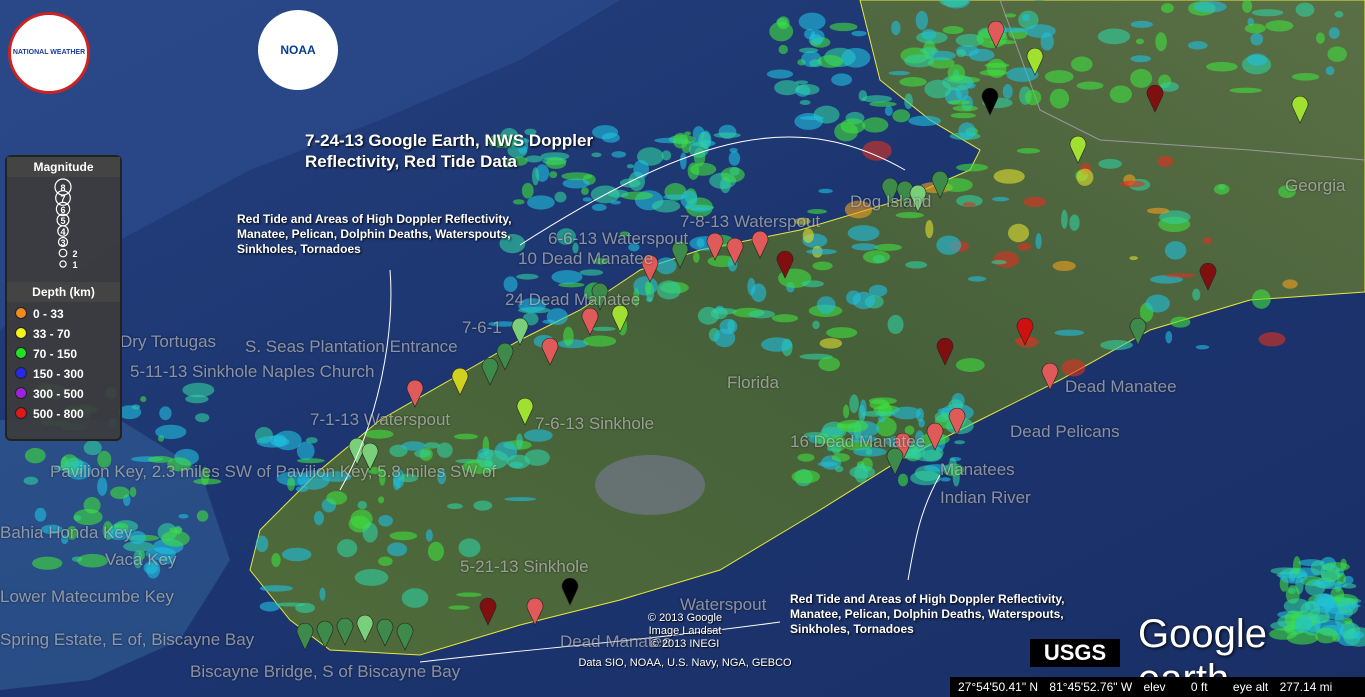  What do you see at coordinates (1306, 687) in the screenshot?
I see `eye-altitude: 277.14 mi` at bounding box center [1306, 687].